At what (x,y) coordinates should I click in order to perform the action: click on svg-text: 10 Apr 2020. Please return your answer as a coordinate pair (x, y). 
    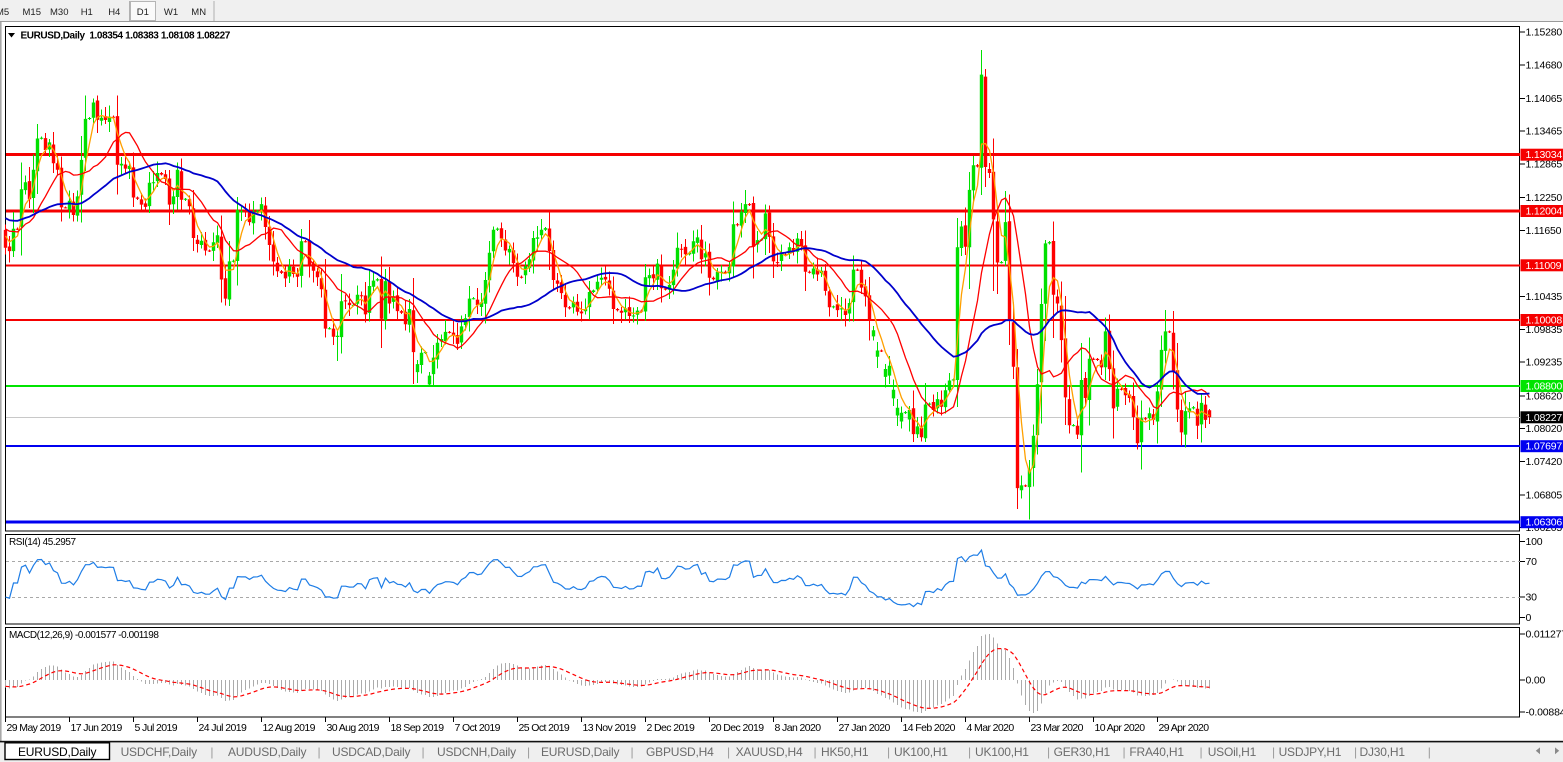
    Looking at the image, I should click on (1120, 728).